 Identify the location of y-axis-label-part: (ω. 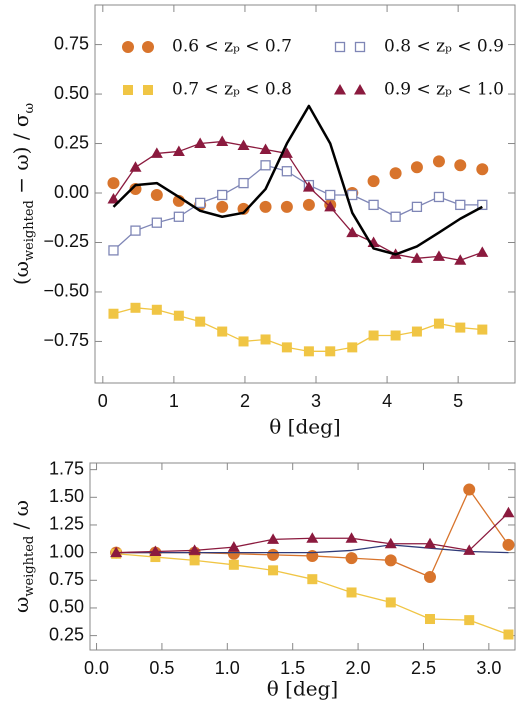
(21, 273).